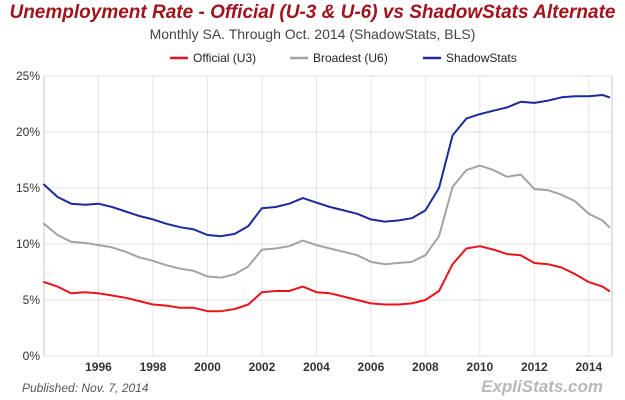 The height and width of the screenshot is (400, 625). I want to click on x-tick-label: 2000, so click(207, 367).